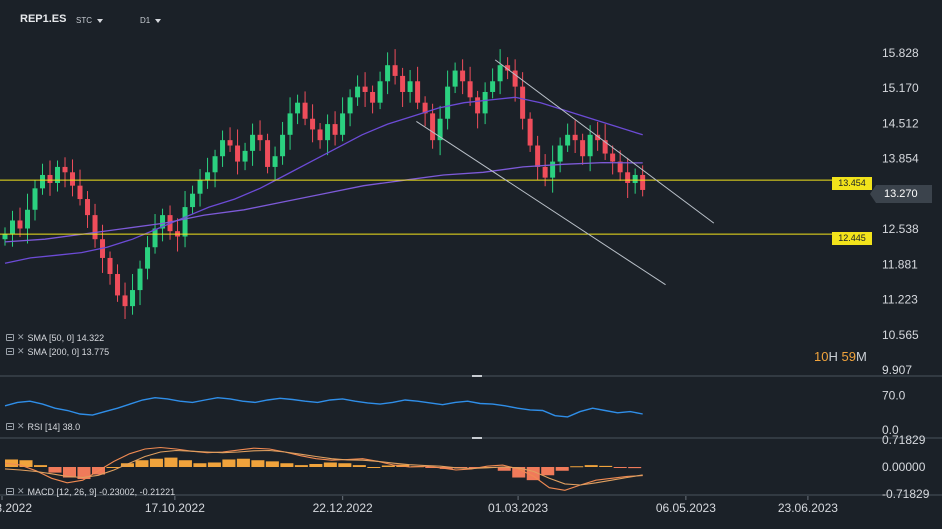  Describe the element at coordinates (686, 508) in the screenshot. I see `date-tick-label: 06.05.2023` at that location.